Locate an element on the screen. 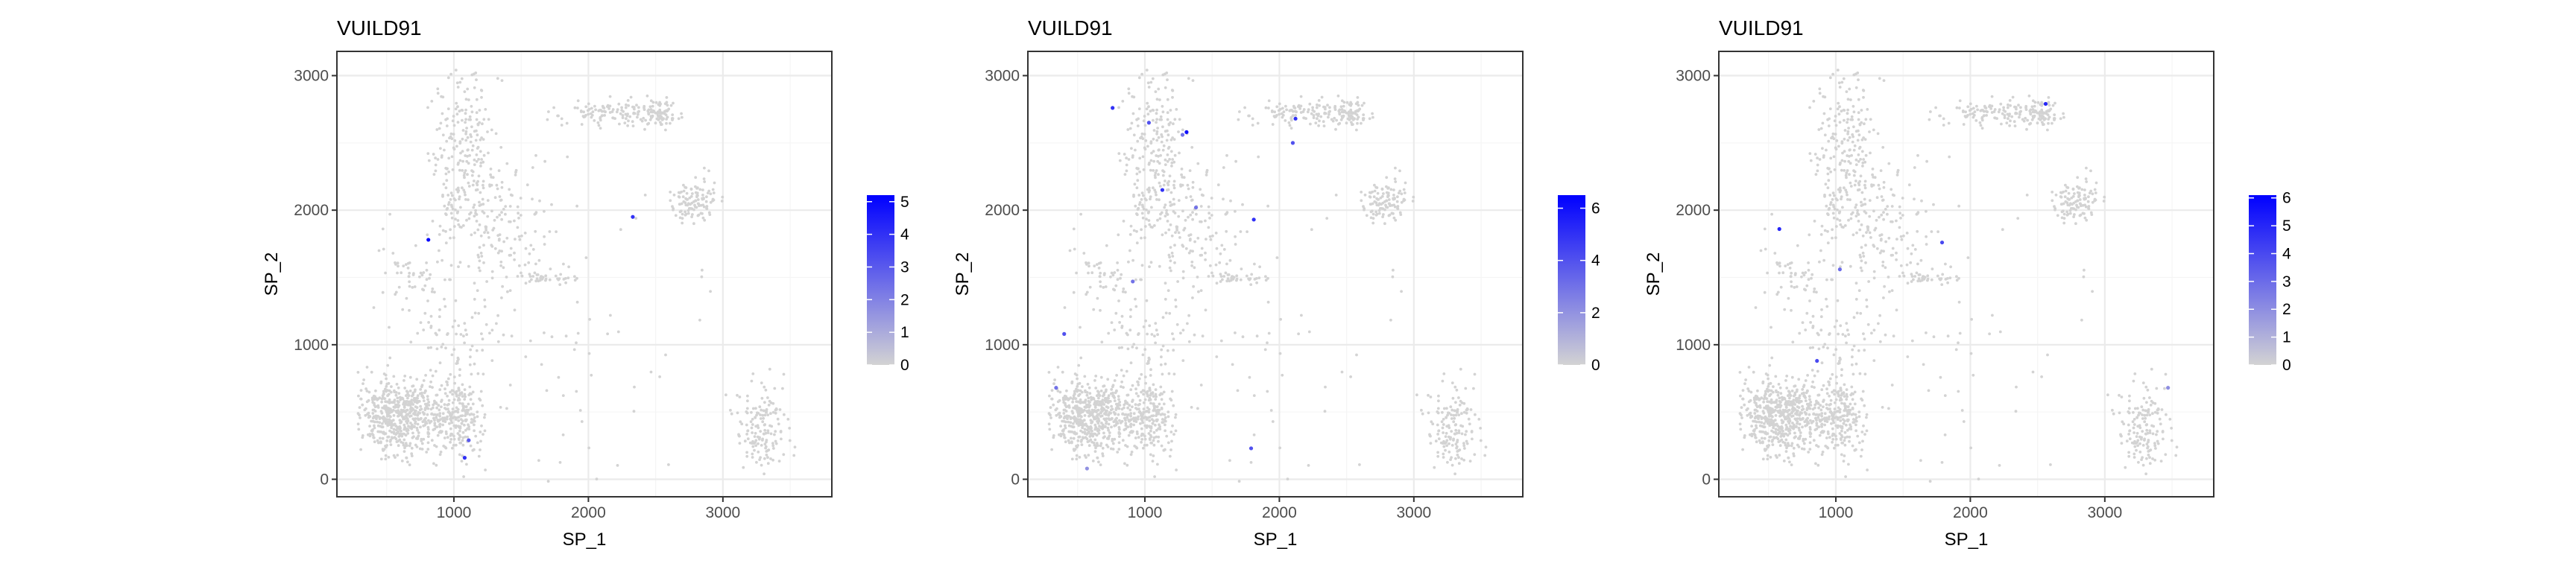  y-tick-label: 0 is located at coordinates (1015, 480).